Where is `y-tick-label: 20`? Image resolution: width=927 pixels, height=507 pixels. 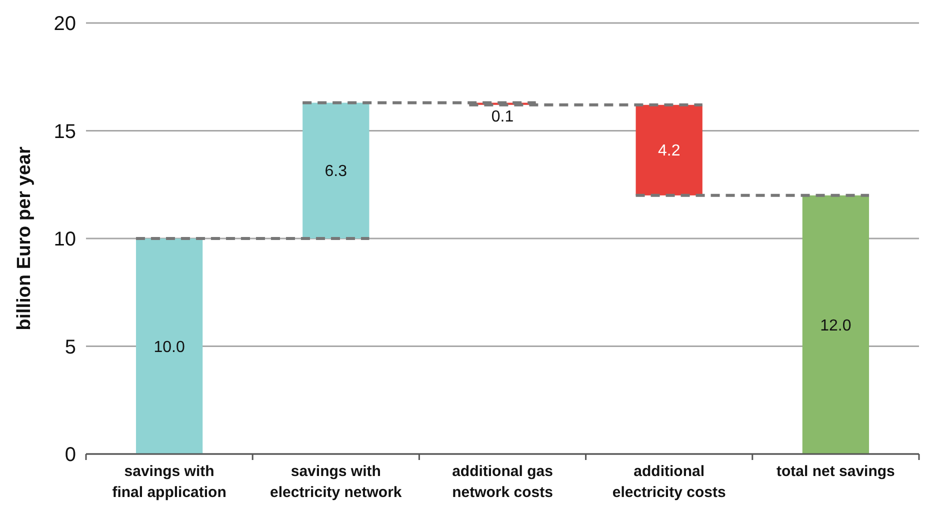 y-tick-label: 20 is located at coordinates (65, 24).